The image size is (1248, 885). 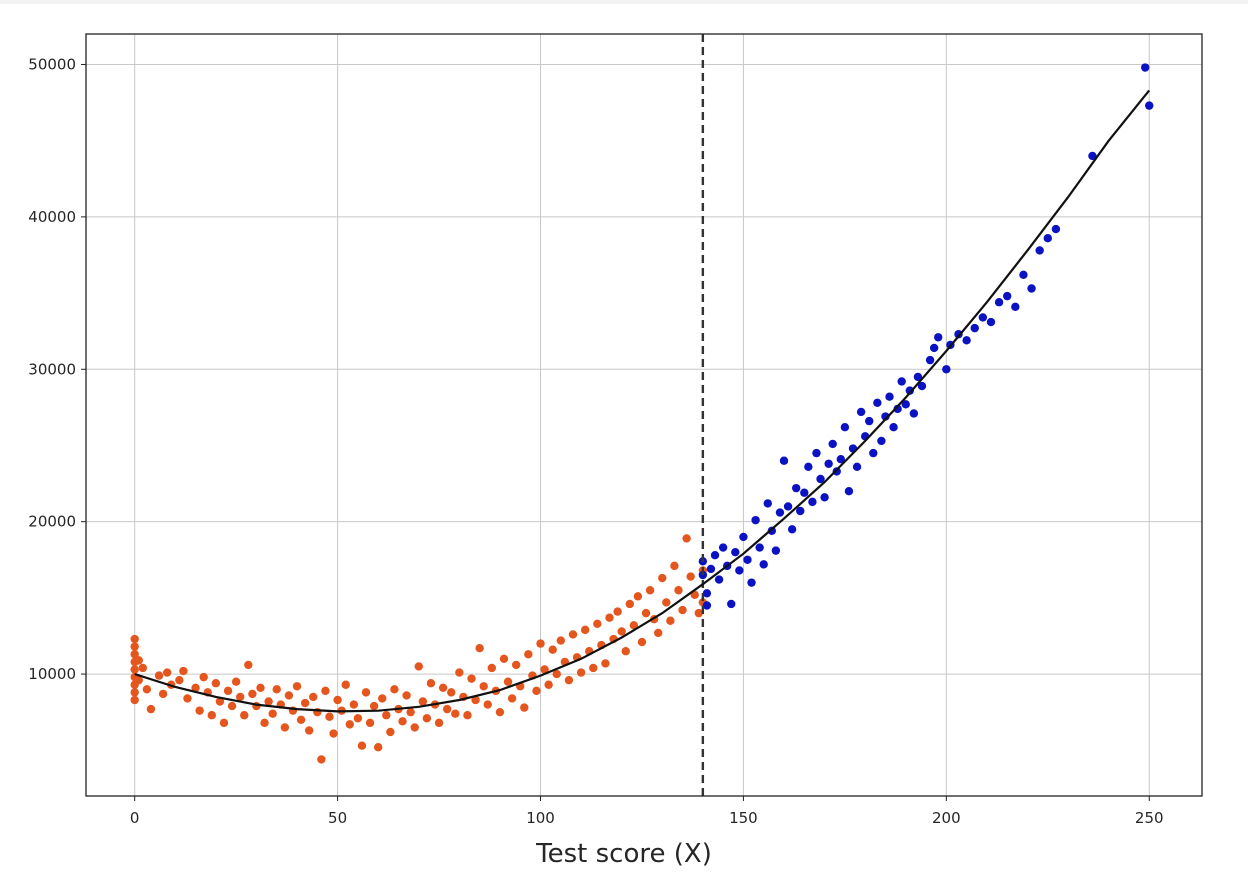 What do you see at coordinates (624, 2) in the screenshot?
I see `top-strip` at bounding box center [624, 2].